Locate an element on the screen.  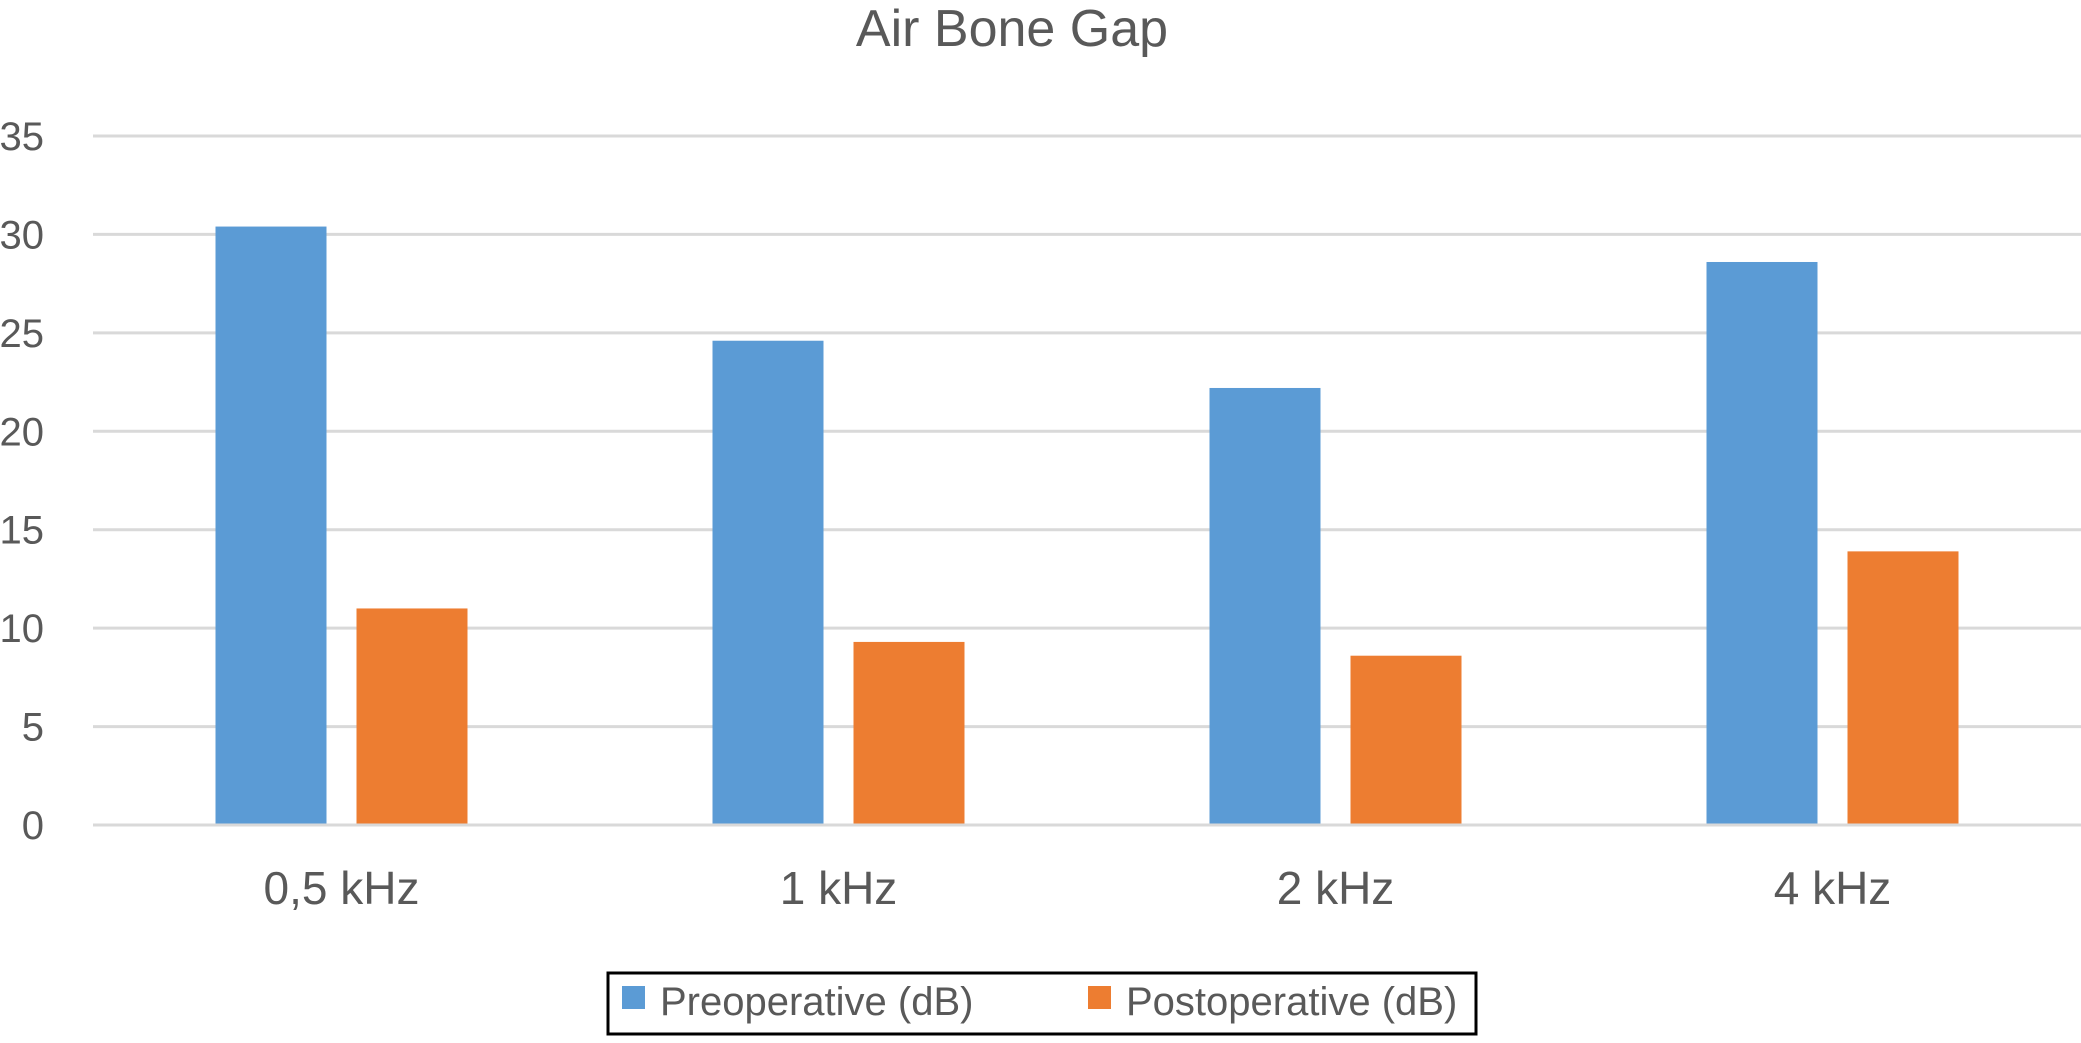
legend-label-preoperative: Preoperative (dB) is located at coordinates (816, 1002).